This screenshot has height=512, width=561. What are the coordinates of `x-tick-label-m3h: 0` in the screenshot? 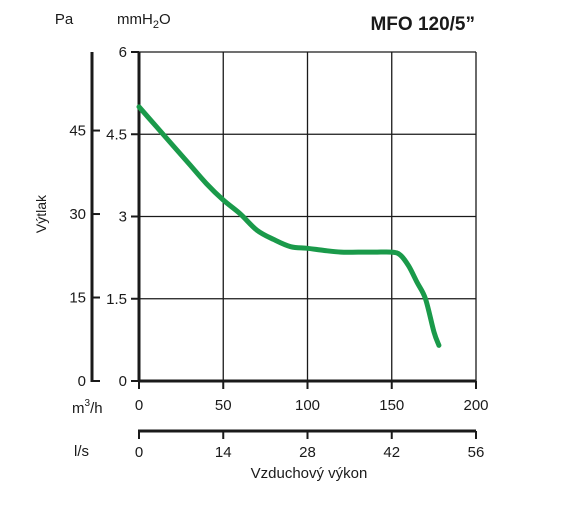 It's located at (139, 405).